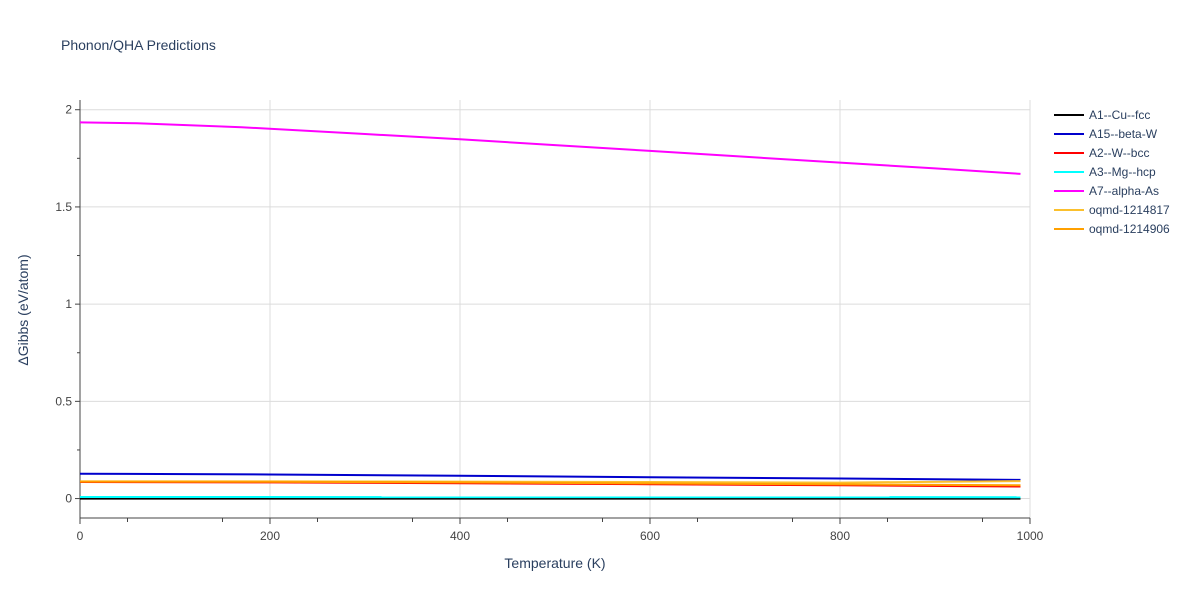 The height and width of the screenshot is (600, 1200). What do you see at coordinates (80, 536) in the screenshot?
I see `x-tick-label: 0` at bounding box center [80, 536].